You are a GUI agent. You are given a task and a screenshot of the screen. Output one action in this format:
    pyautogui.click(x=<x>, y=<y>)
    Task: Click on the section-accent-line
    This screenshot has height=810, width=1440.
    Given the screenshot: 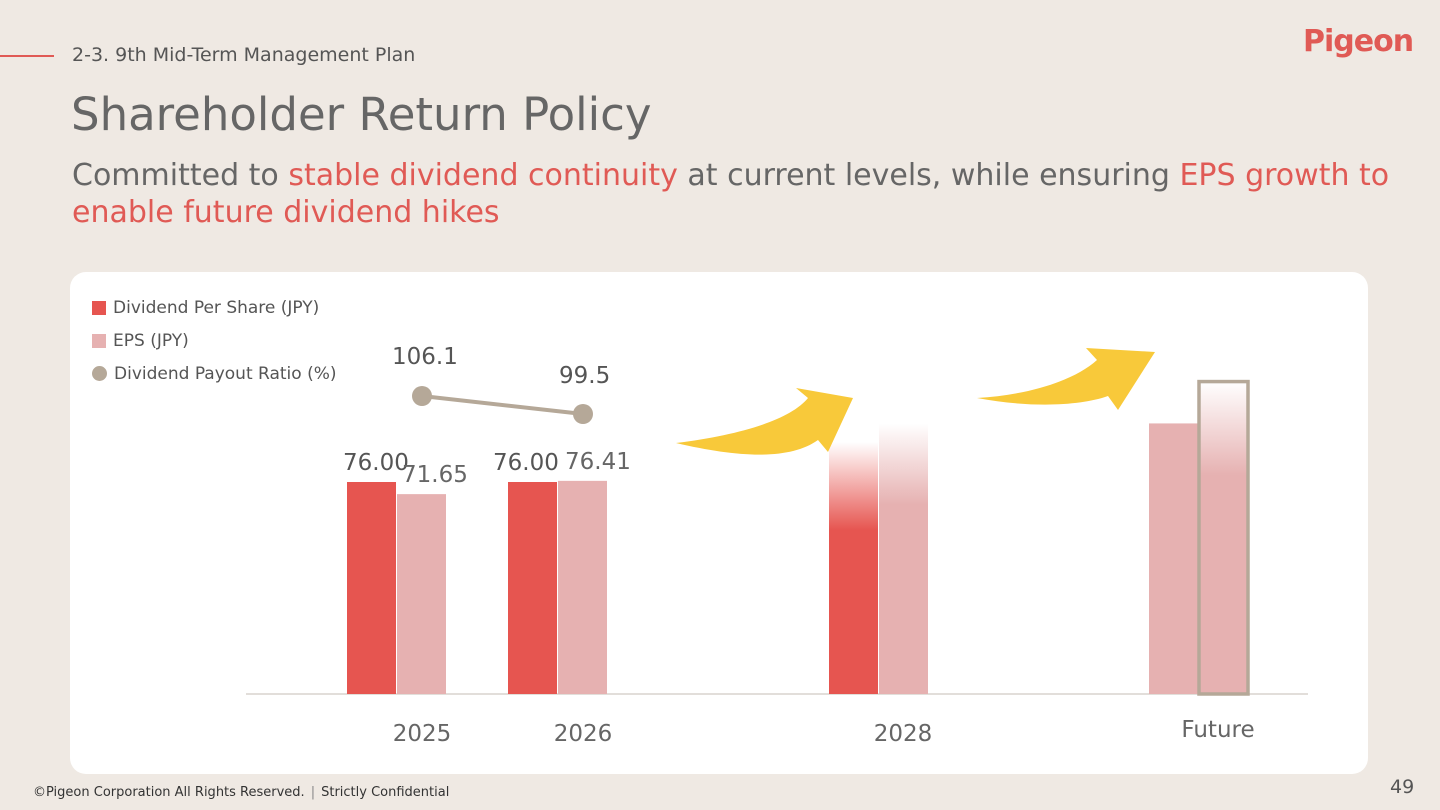 What is the action you would take?
    pyautogui.click(x=27, y=56)
    